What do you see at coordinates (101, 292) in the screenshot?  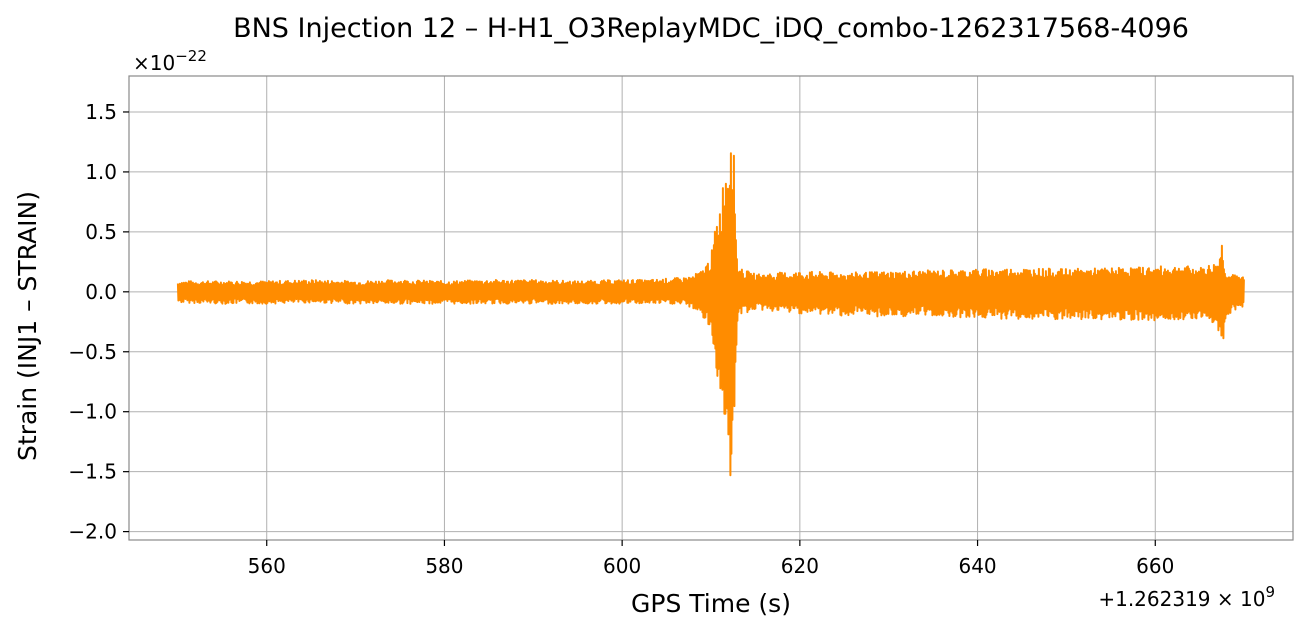 I see `y-tick-label: 0.0` at bounding box center [101, 292].